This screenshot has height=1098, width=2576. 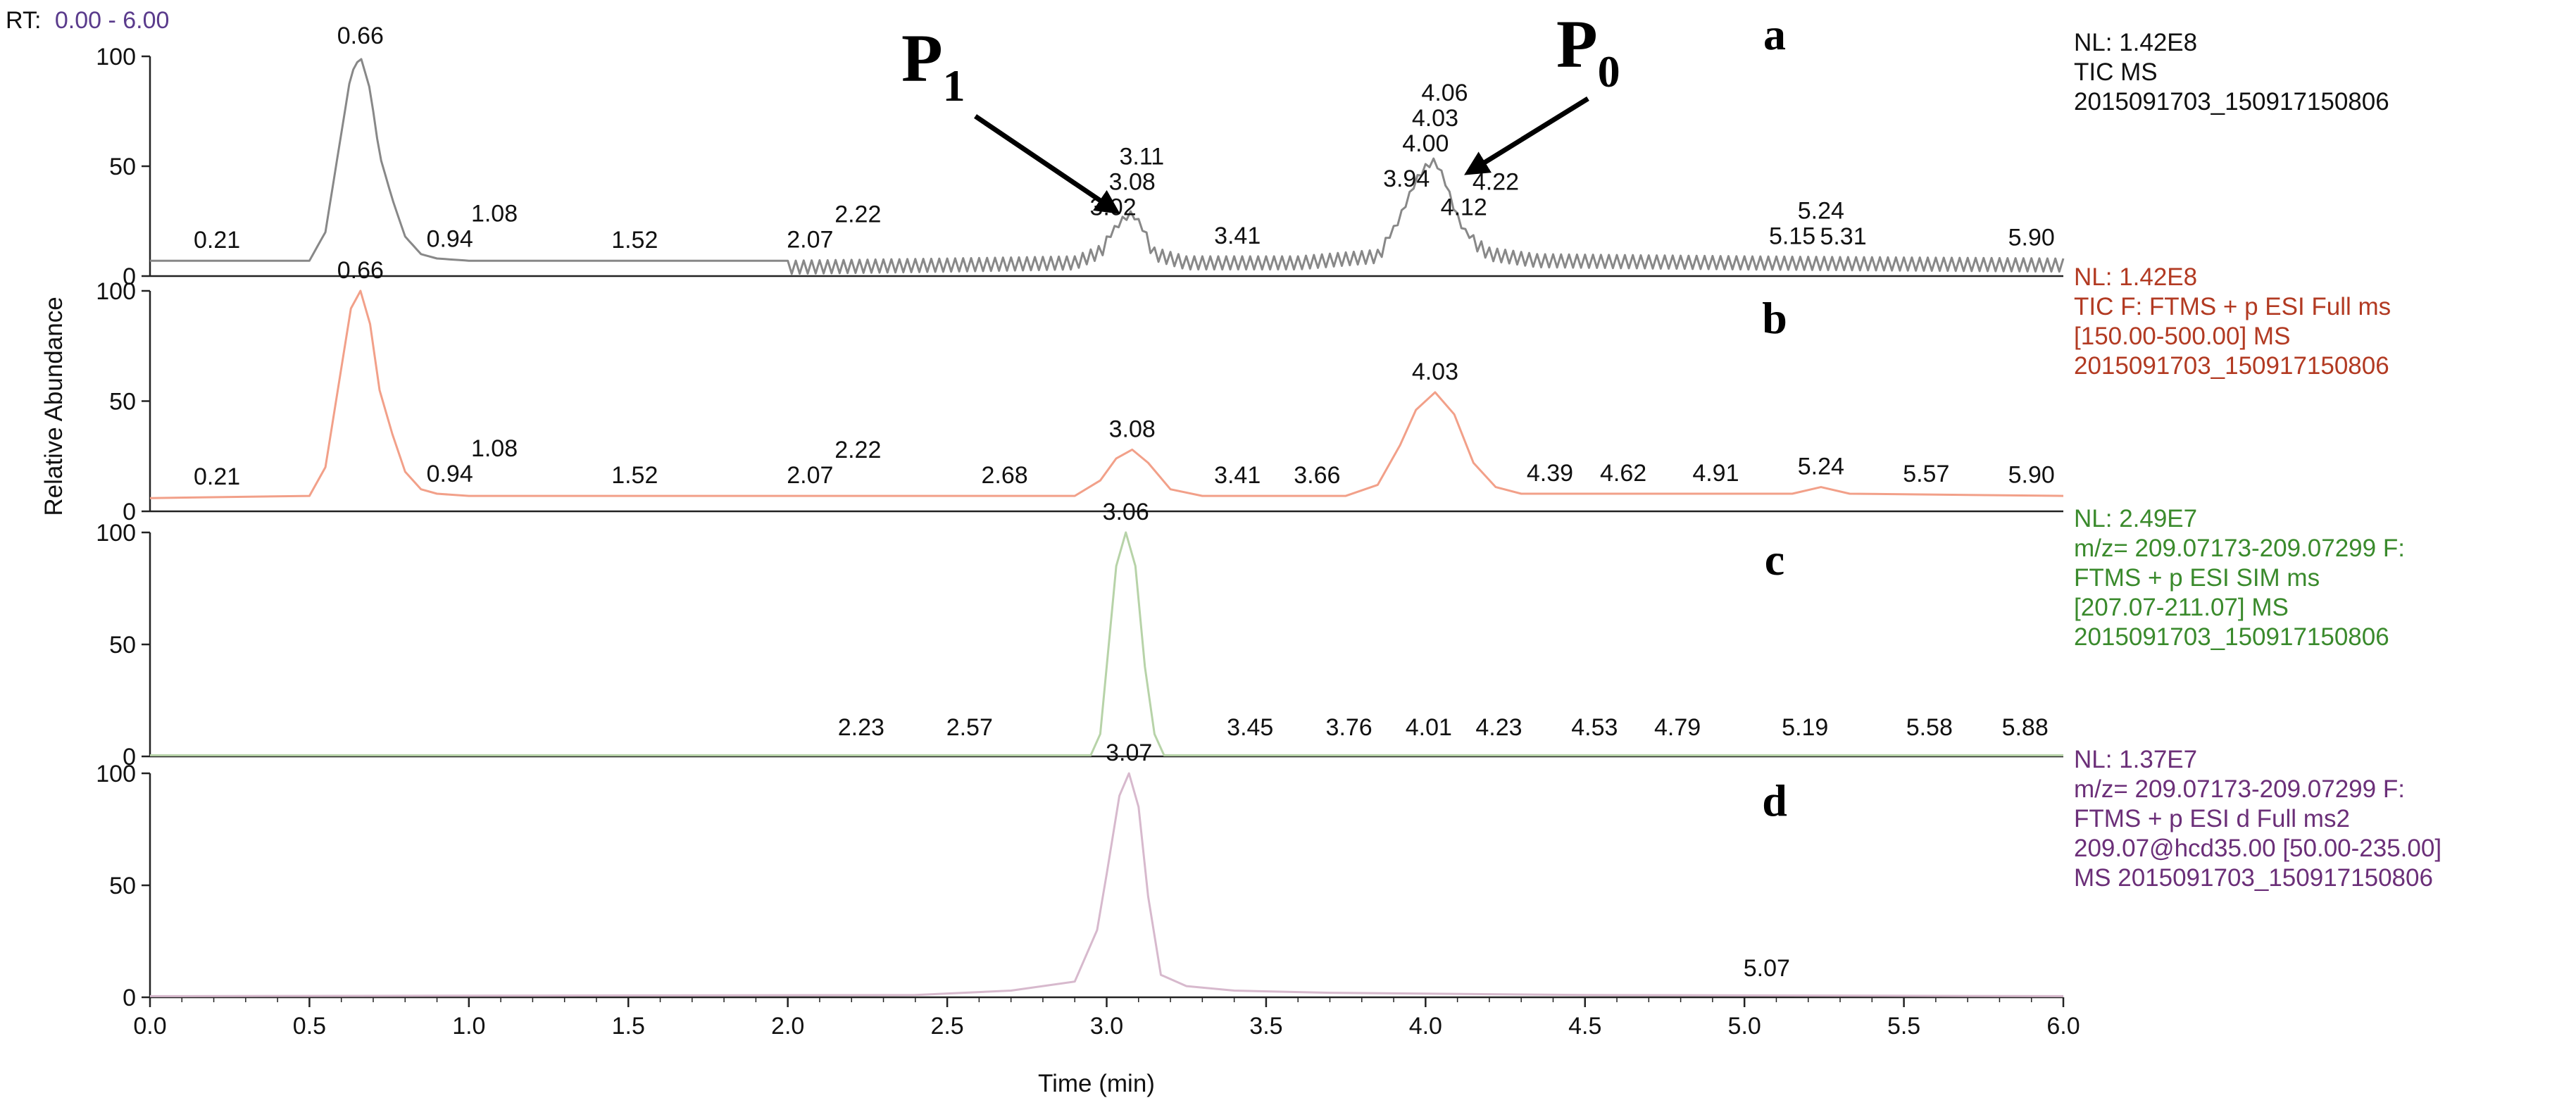 I want to click on x-tick-label: 3.0, so click(x=1106, y=1026).